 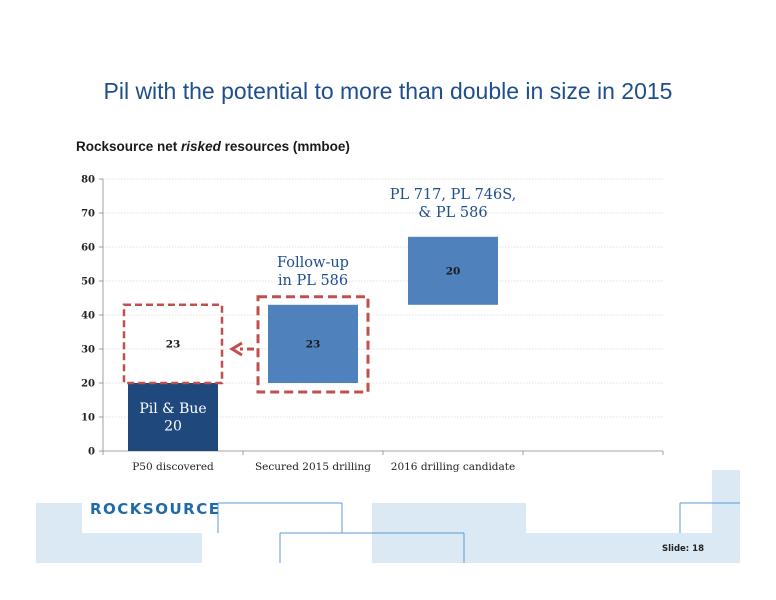 I want to click on y-tick-label: 60, so click(x=88, y=248).